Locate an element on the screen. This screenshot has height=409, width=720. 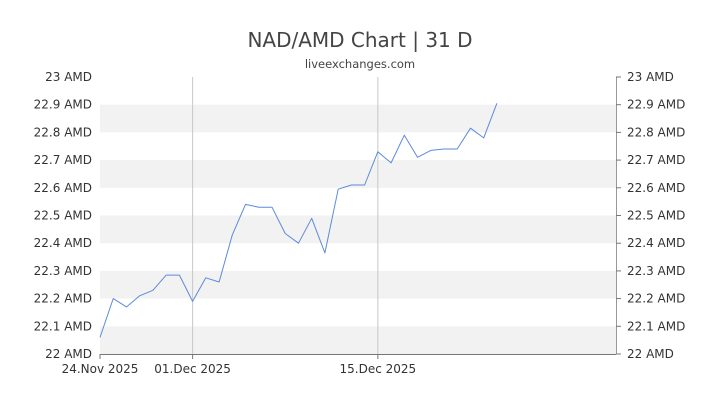
y-tick-label-left: 22.8 AMD is located at coordinates (63, 132).